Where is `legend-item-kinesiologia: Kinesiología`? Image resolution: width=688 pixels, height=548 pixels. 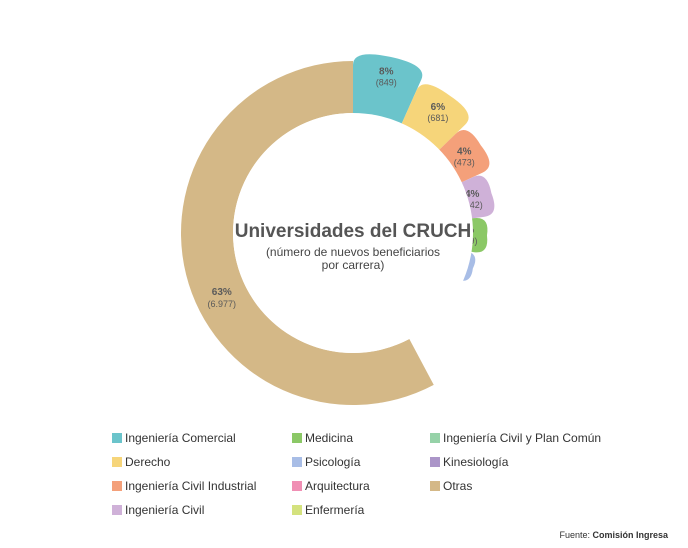 legend-item-kinesiologia: Kinesiología is located at coordinates (469, 462).